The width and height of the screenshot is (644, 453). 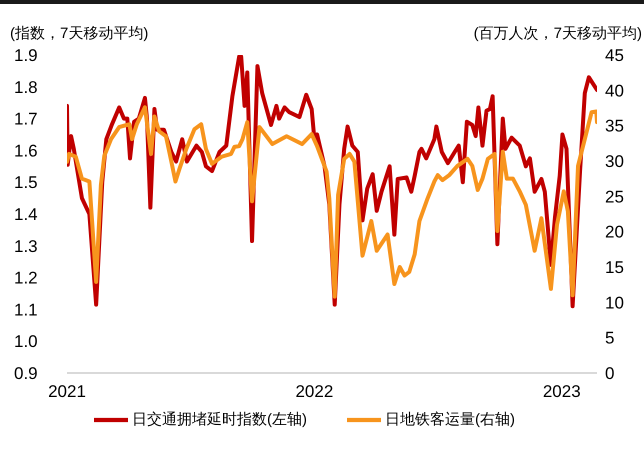 What do you see at coordinates (450, 419) in the screenshot?
I see `legend-label: 日地铁客运量(右轴)` at bounding box center [450, 419].